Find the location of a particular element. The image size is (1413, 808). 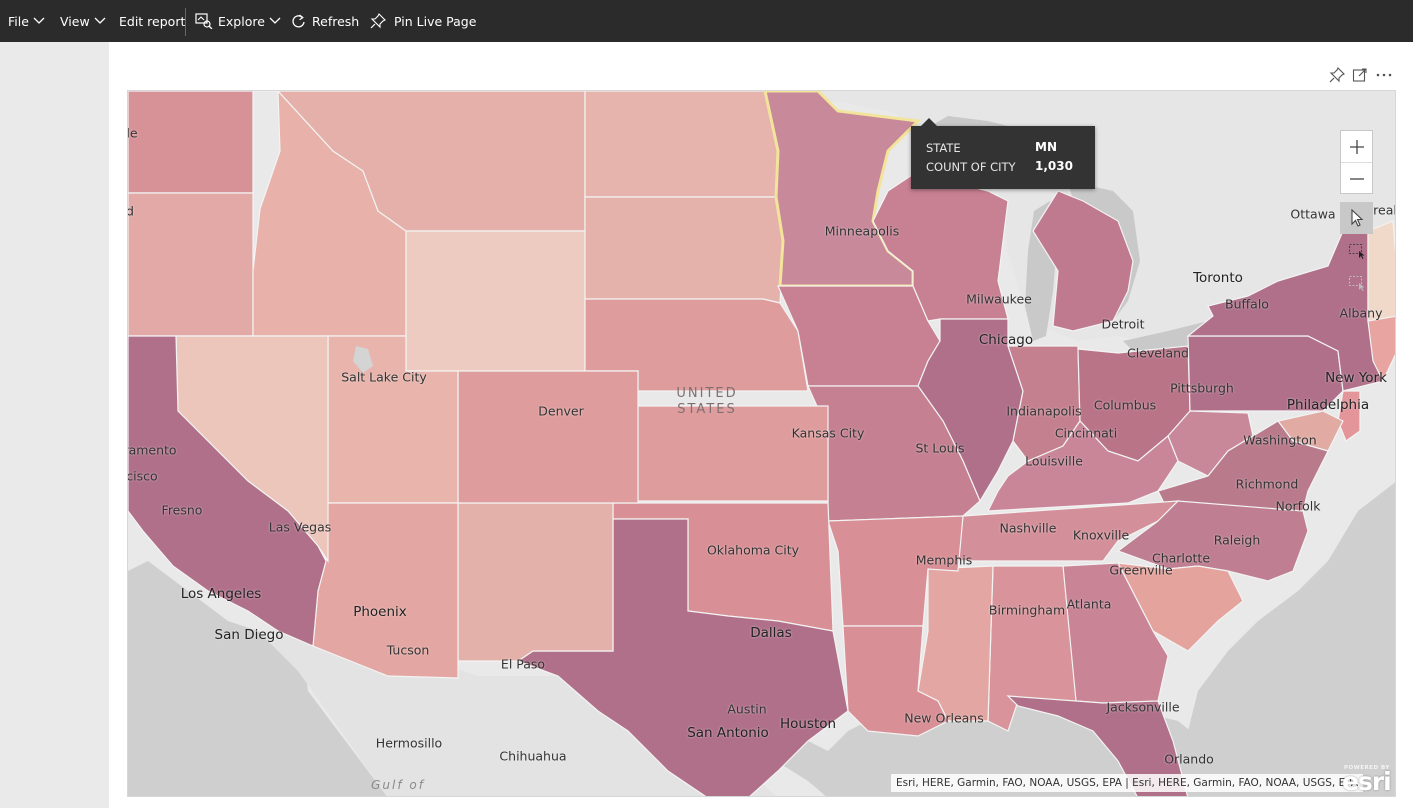

refresh-label: Refresh is located at coordinates (336, 21).